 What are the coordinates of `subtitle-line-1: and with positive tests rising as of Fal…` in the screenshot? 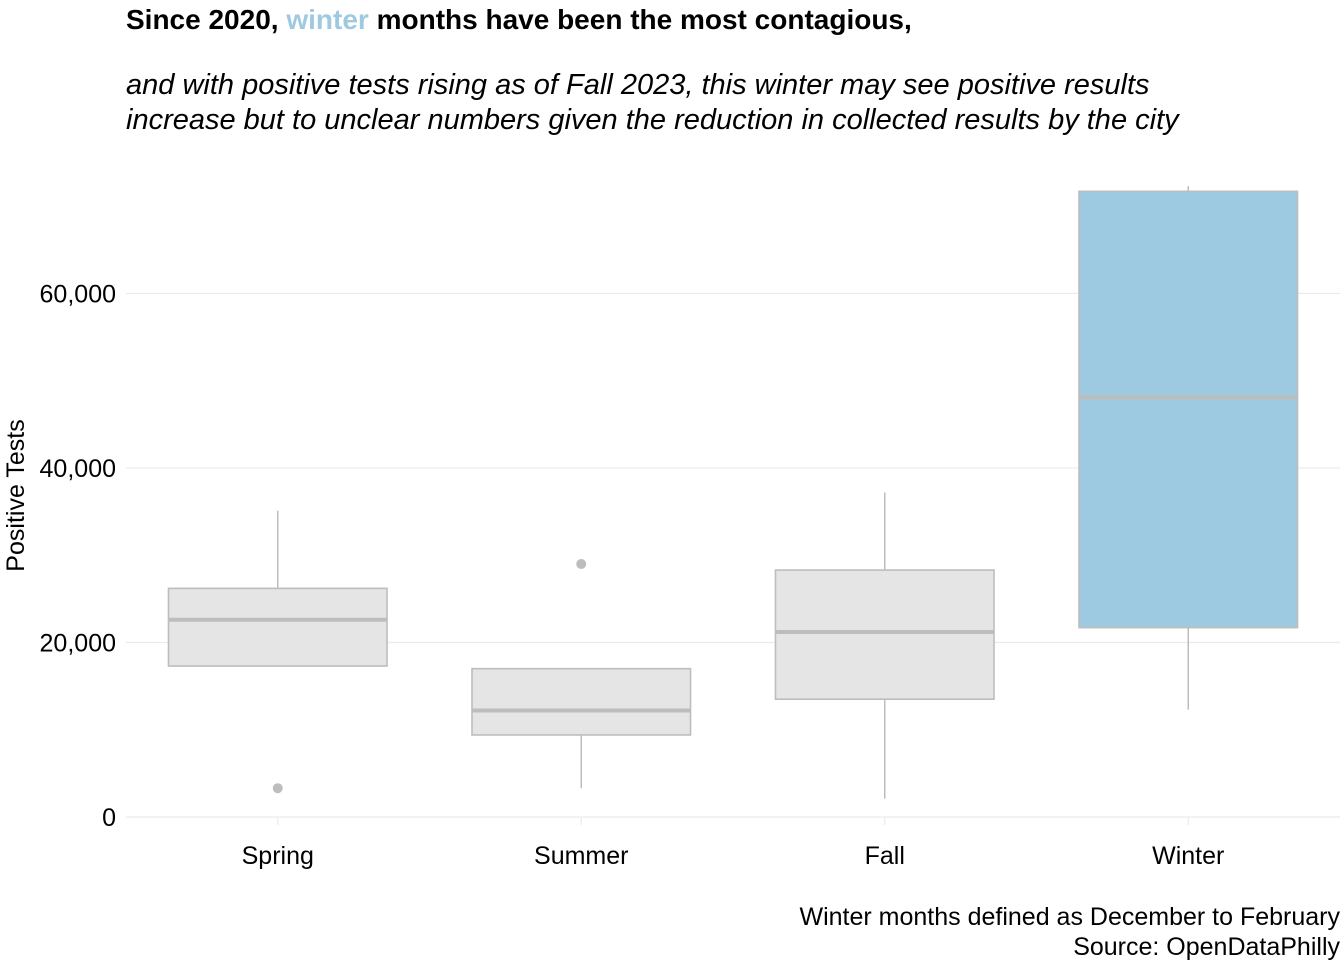 It's located at (638, 85).